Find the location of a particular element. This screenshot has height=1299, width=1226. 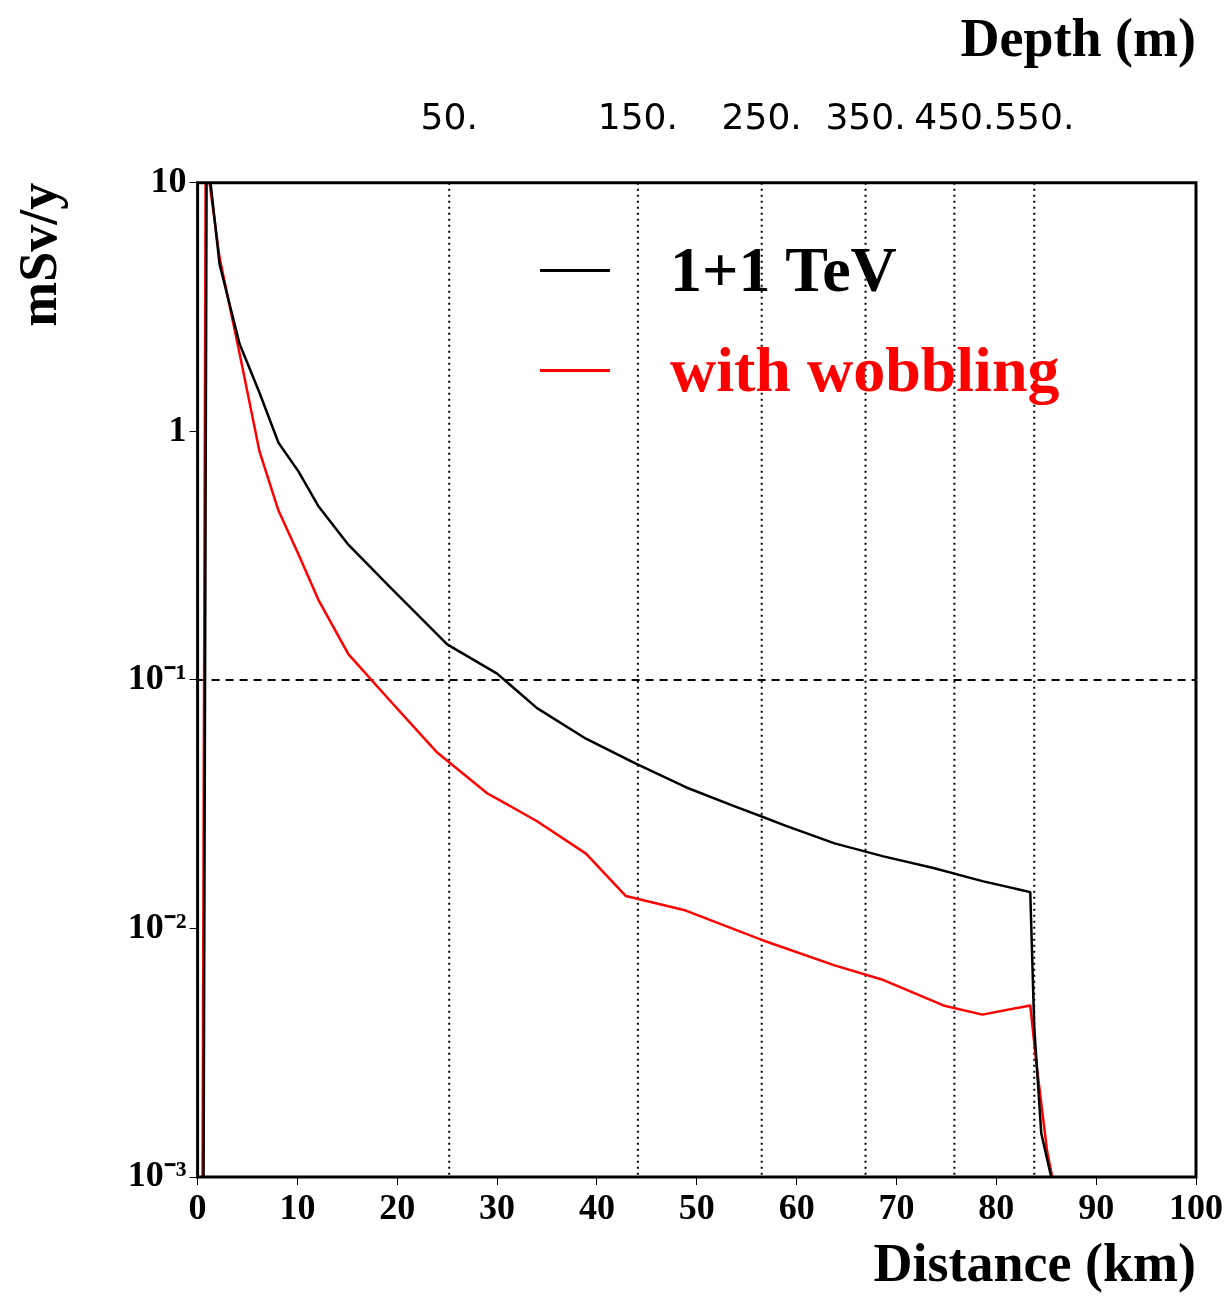

y-tick-label: 10⁻³ is located at coordinates (157, 1174).